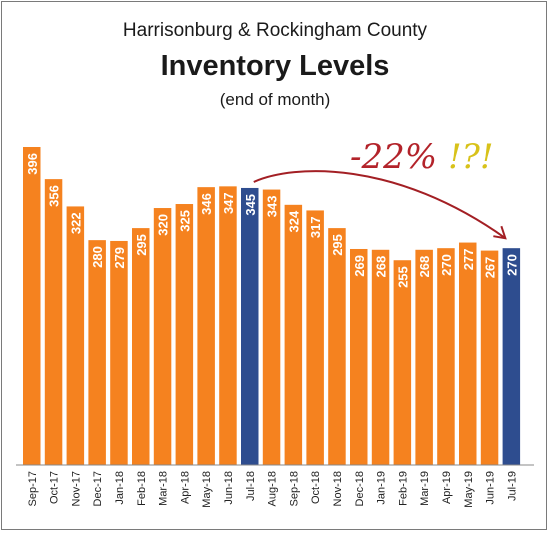  I want to click on data-label-dec-17: 280, so click(97, 257).